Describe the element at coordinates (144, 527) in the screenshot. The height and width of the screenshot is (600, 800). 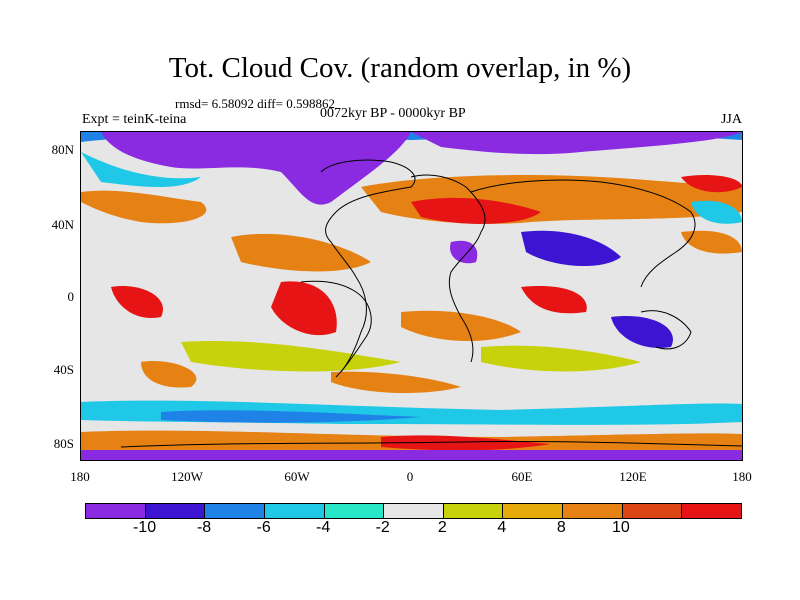
I see `colorbar-label: -10` at that location.